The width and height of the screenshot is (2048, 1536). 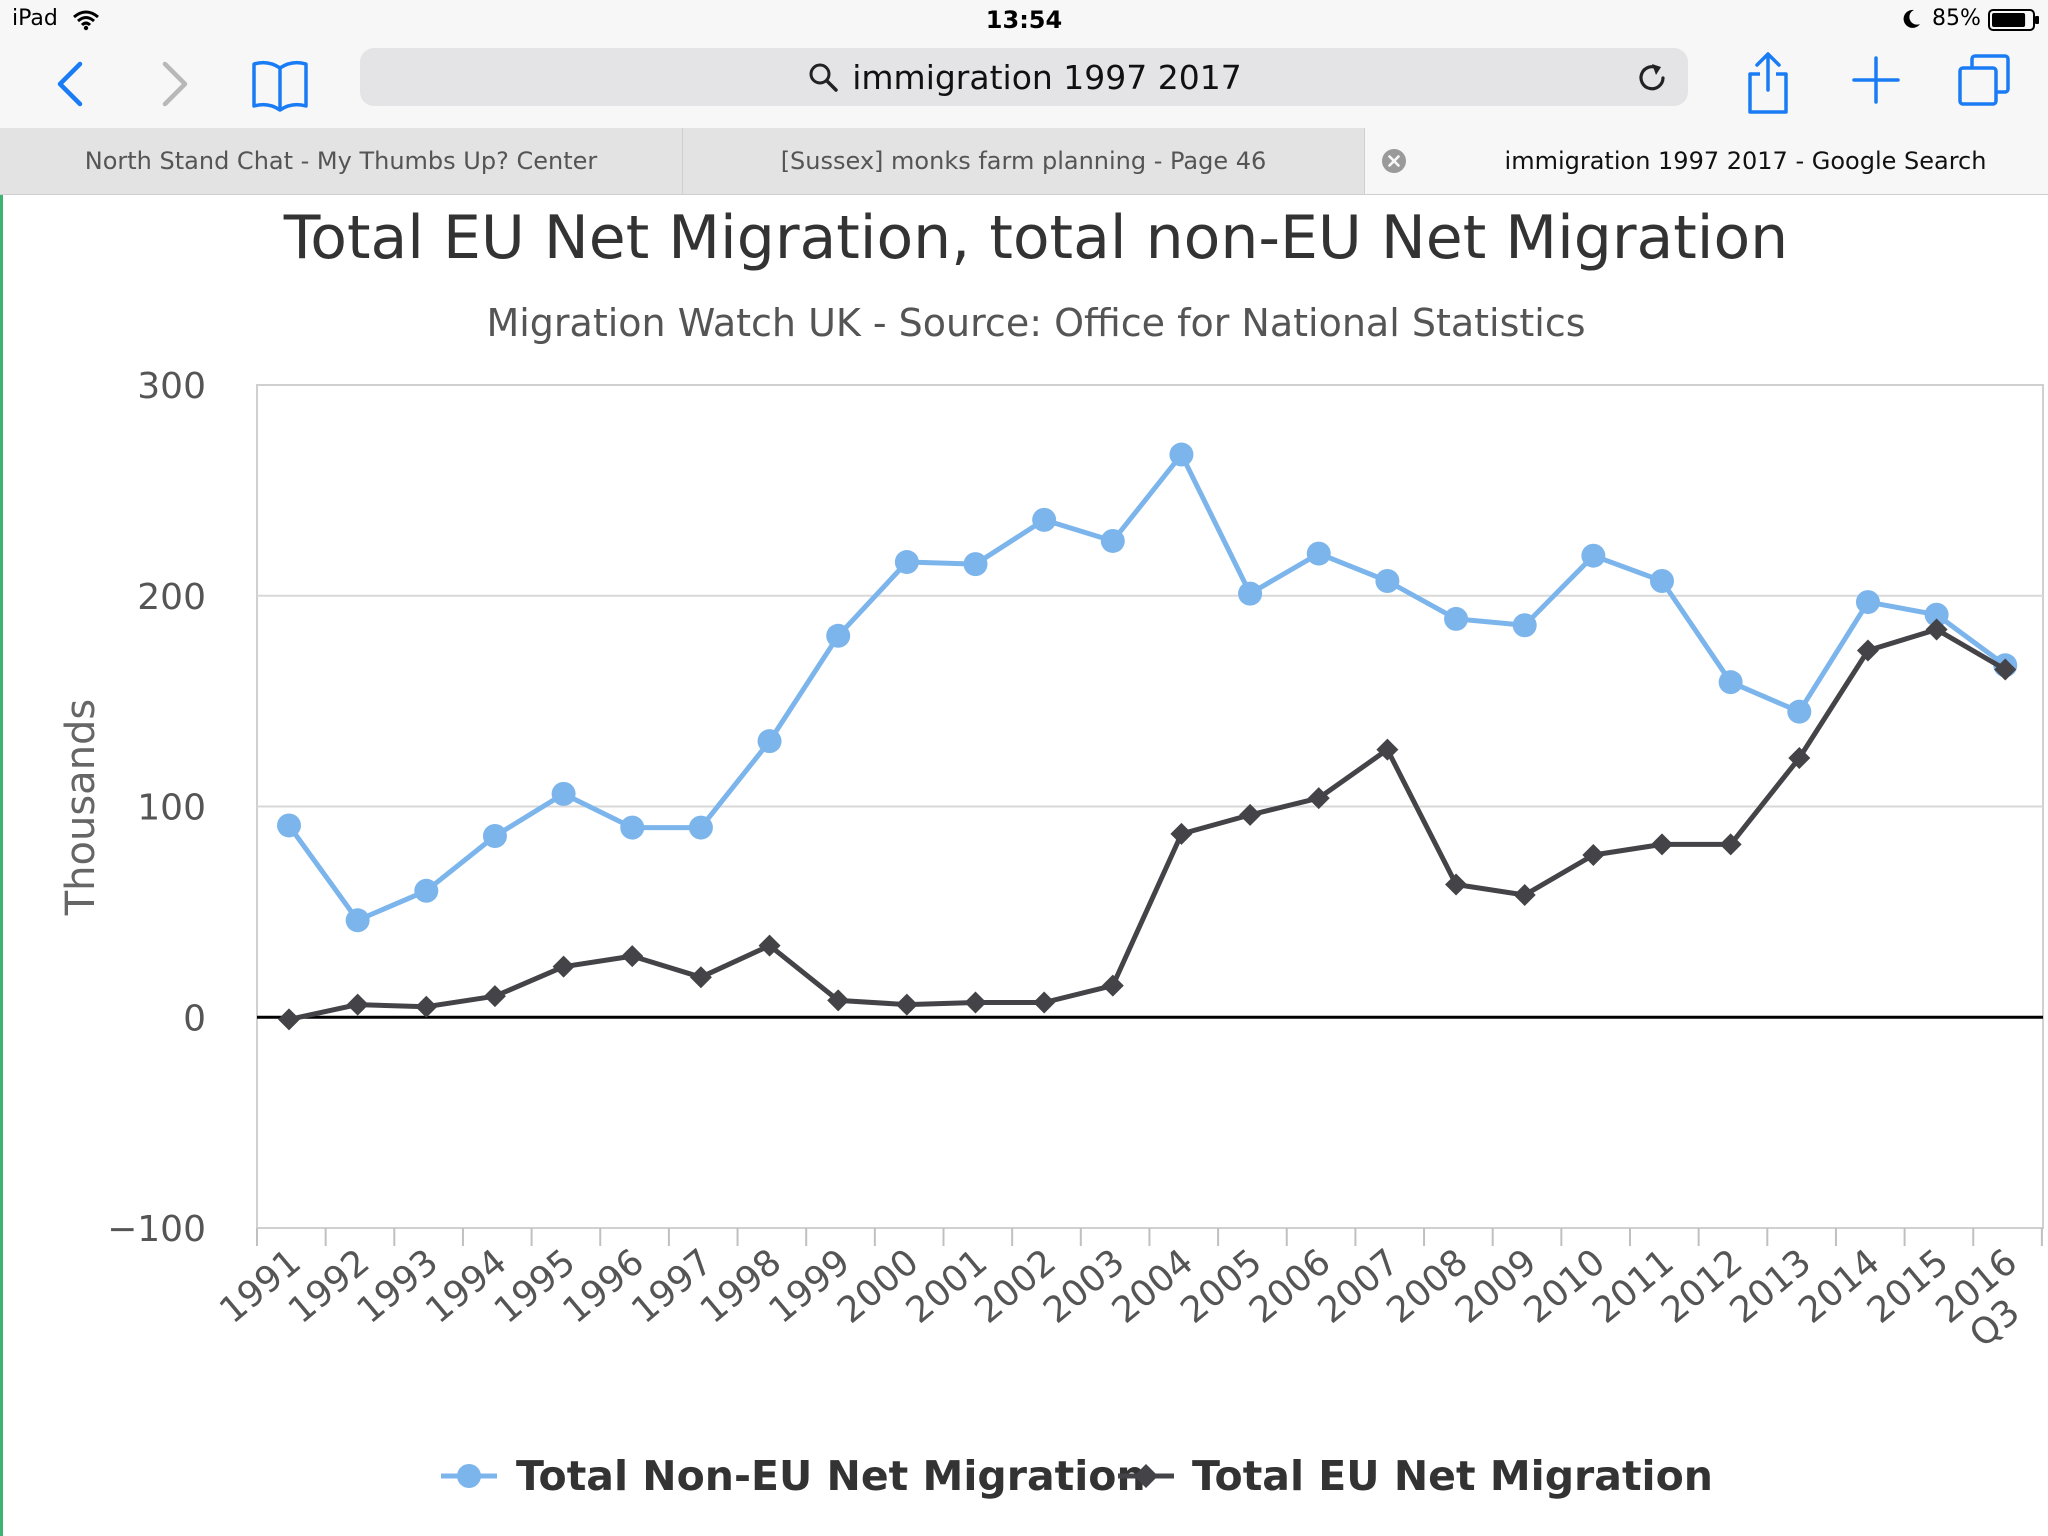 What do you see at coordinates (1956, 18) in the screenshot?
I see `battery-percent: 85%` at bounding box center [1956, 18].